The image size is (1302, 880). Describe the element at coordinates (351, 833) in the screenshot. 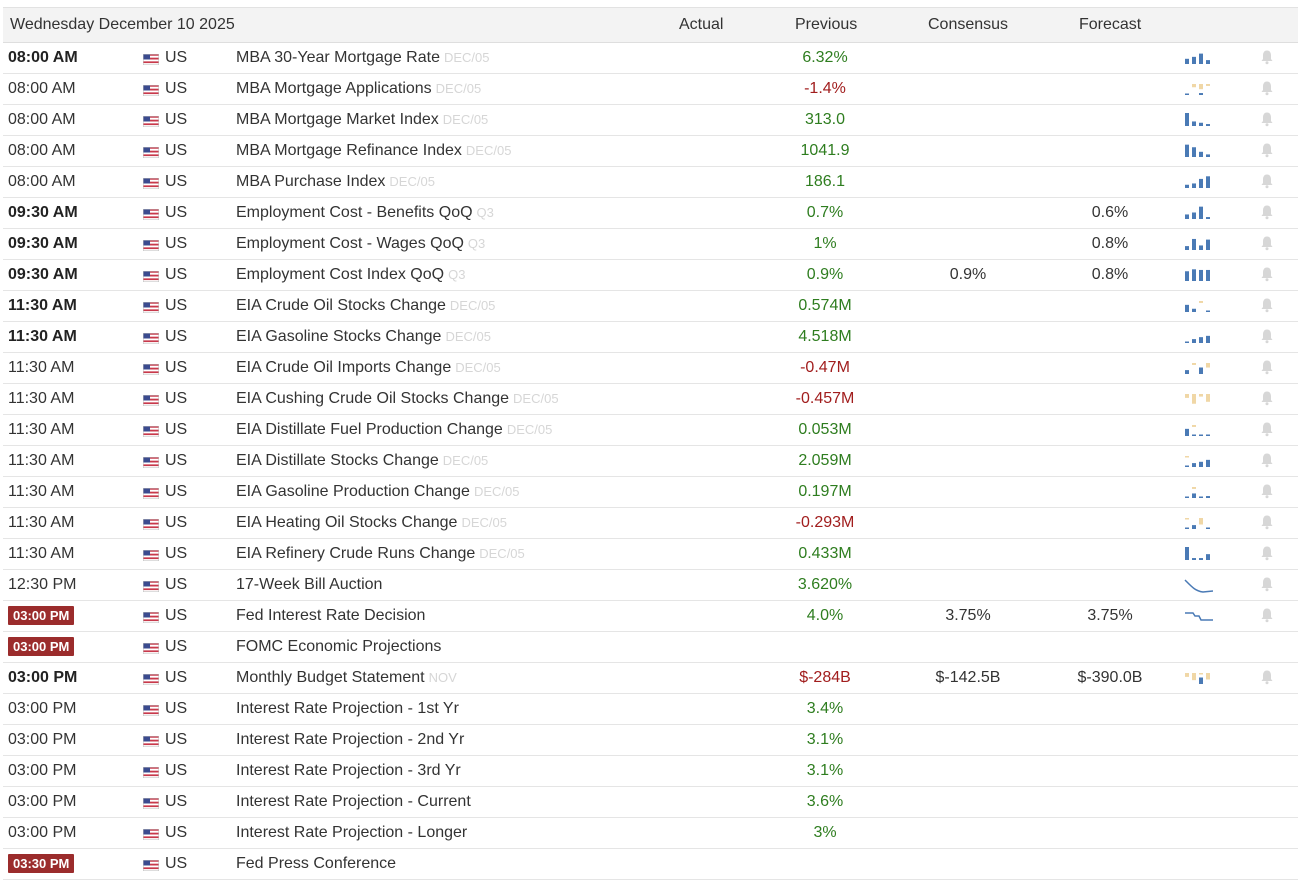

I see `event-name-link: Interest Rate Projection - Longer` at that location.